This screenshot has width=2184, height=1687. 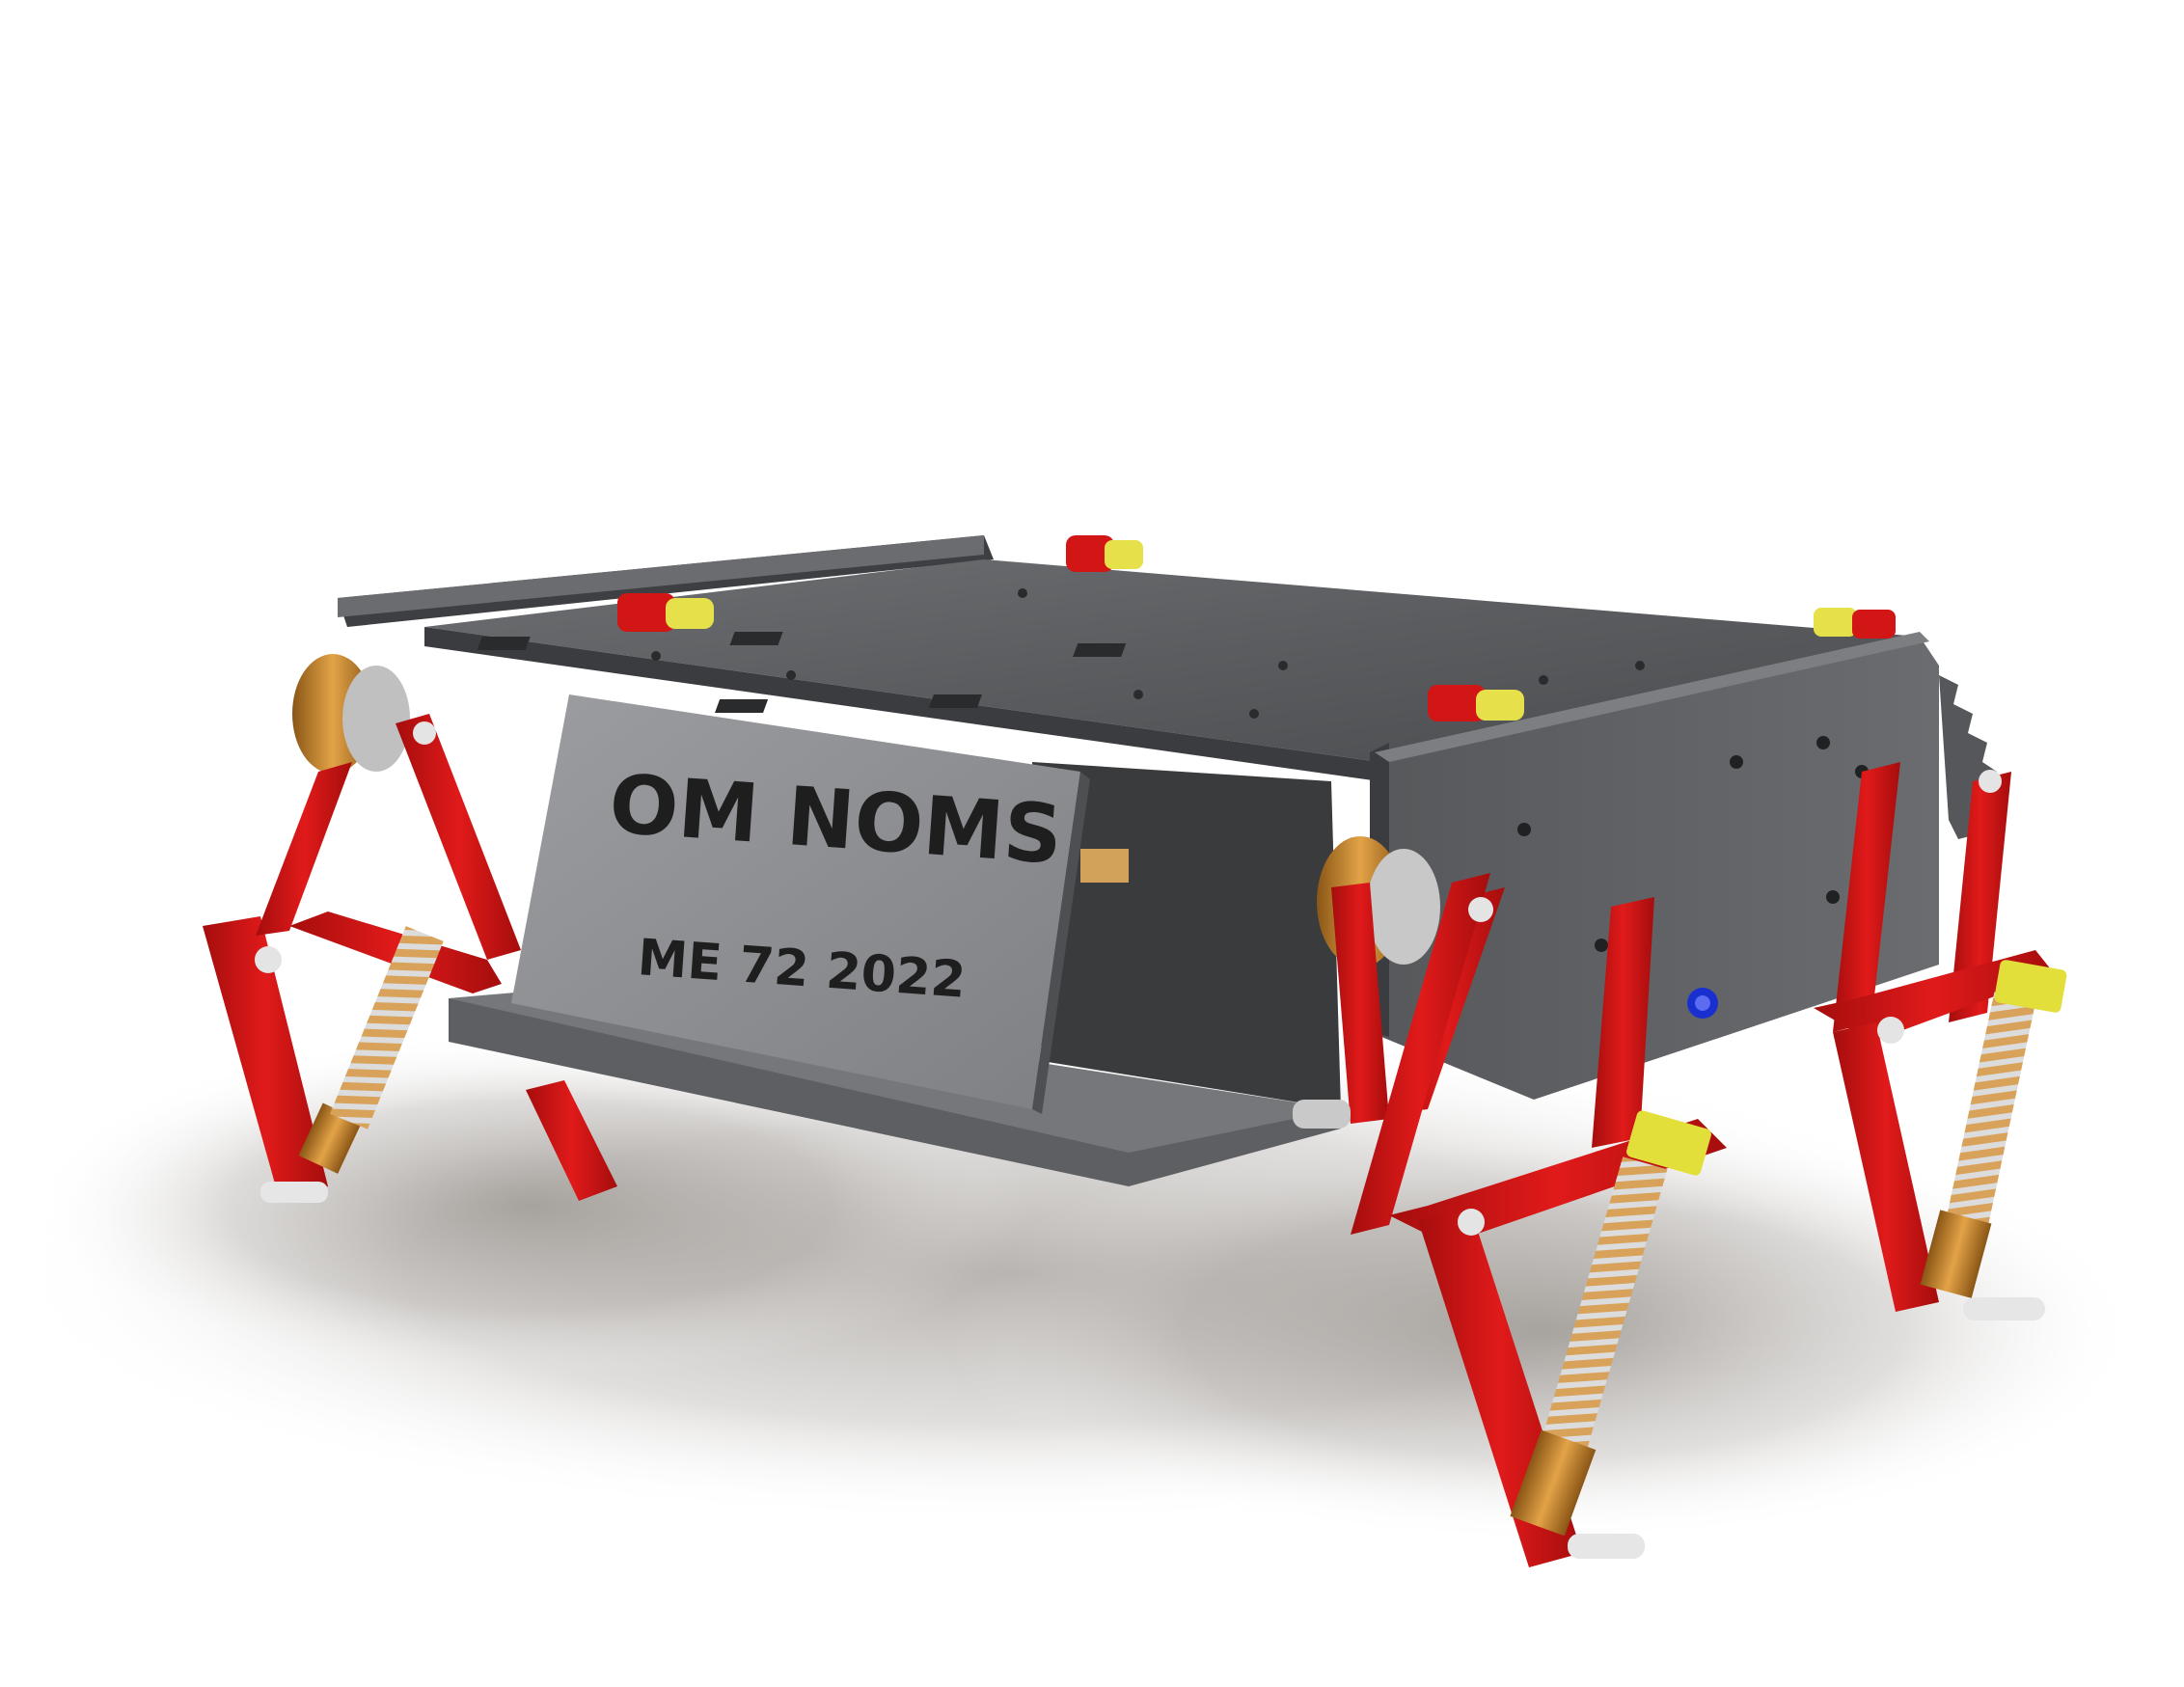 What do you see at coordinates (1061, 654) in the screenshot?
I see `deck-holes` at bounding box center [1061, 654].